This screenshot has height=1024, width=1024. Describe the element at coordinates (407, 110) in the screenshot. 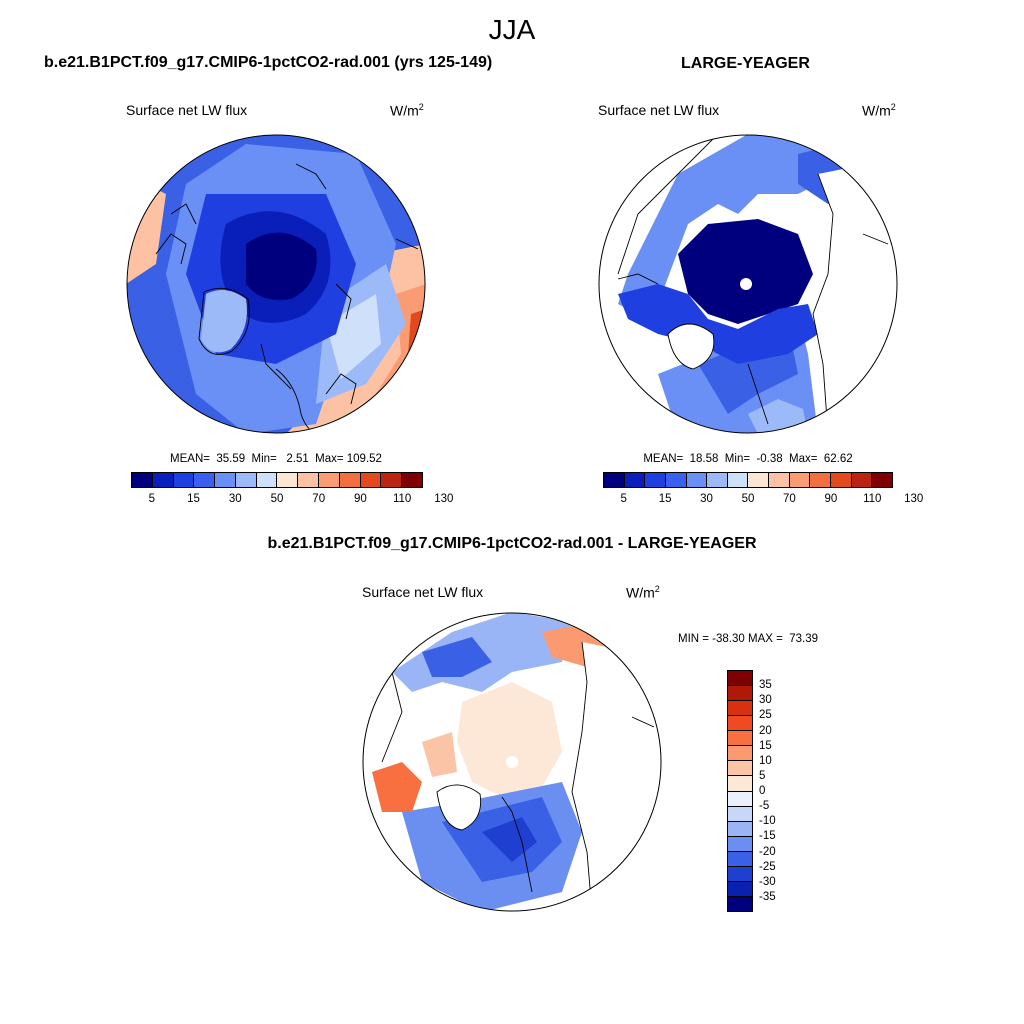

I see `panel1-units-label: W/m2` at that location.